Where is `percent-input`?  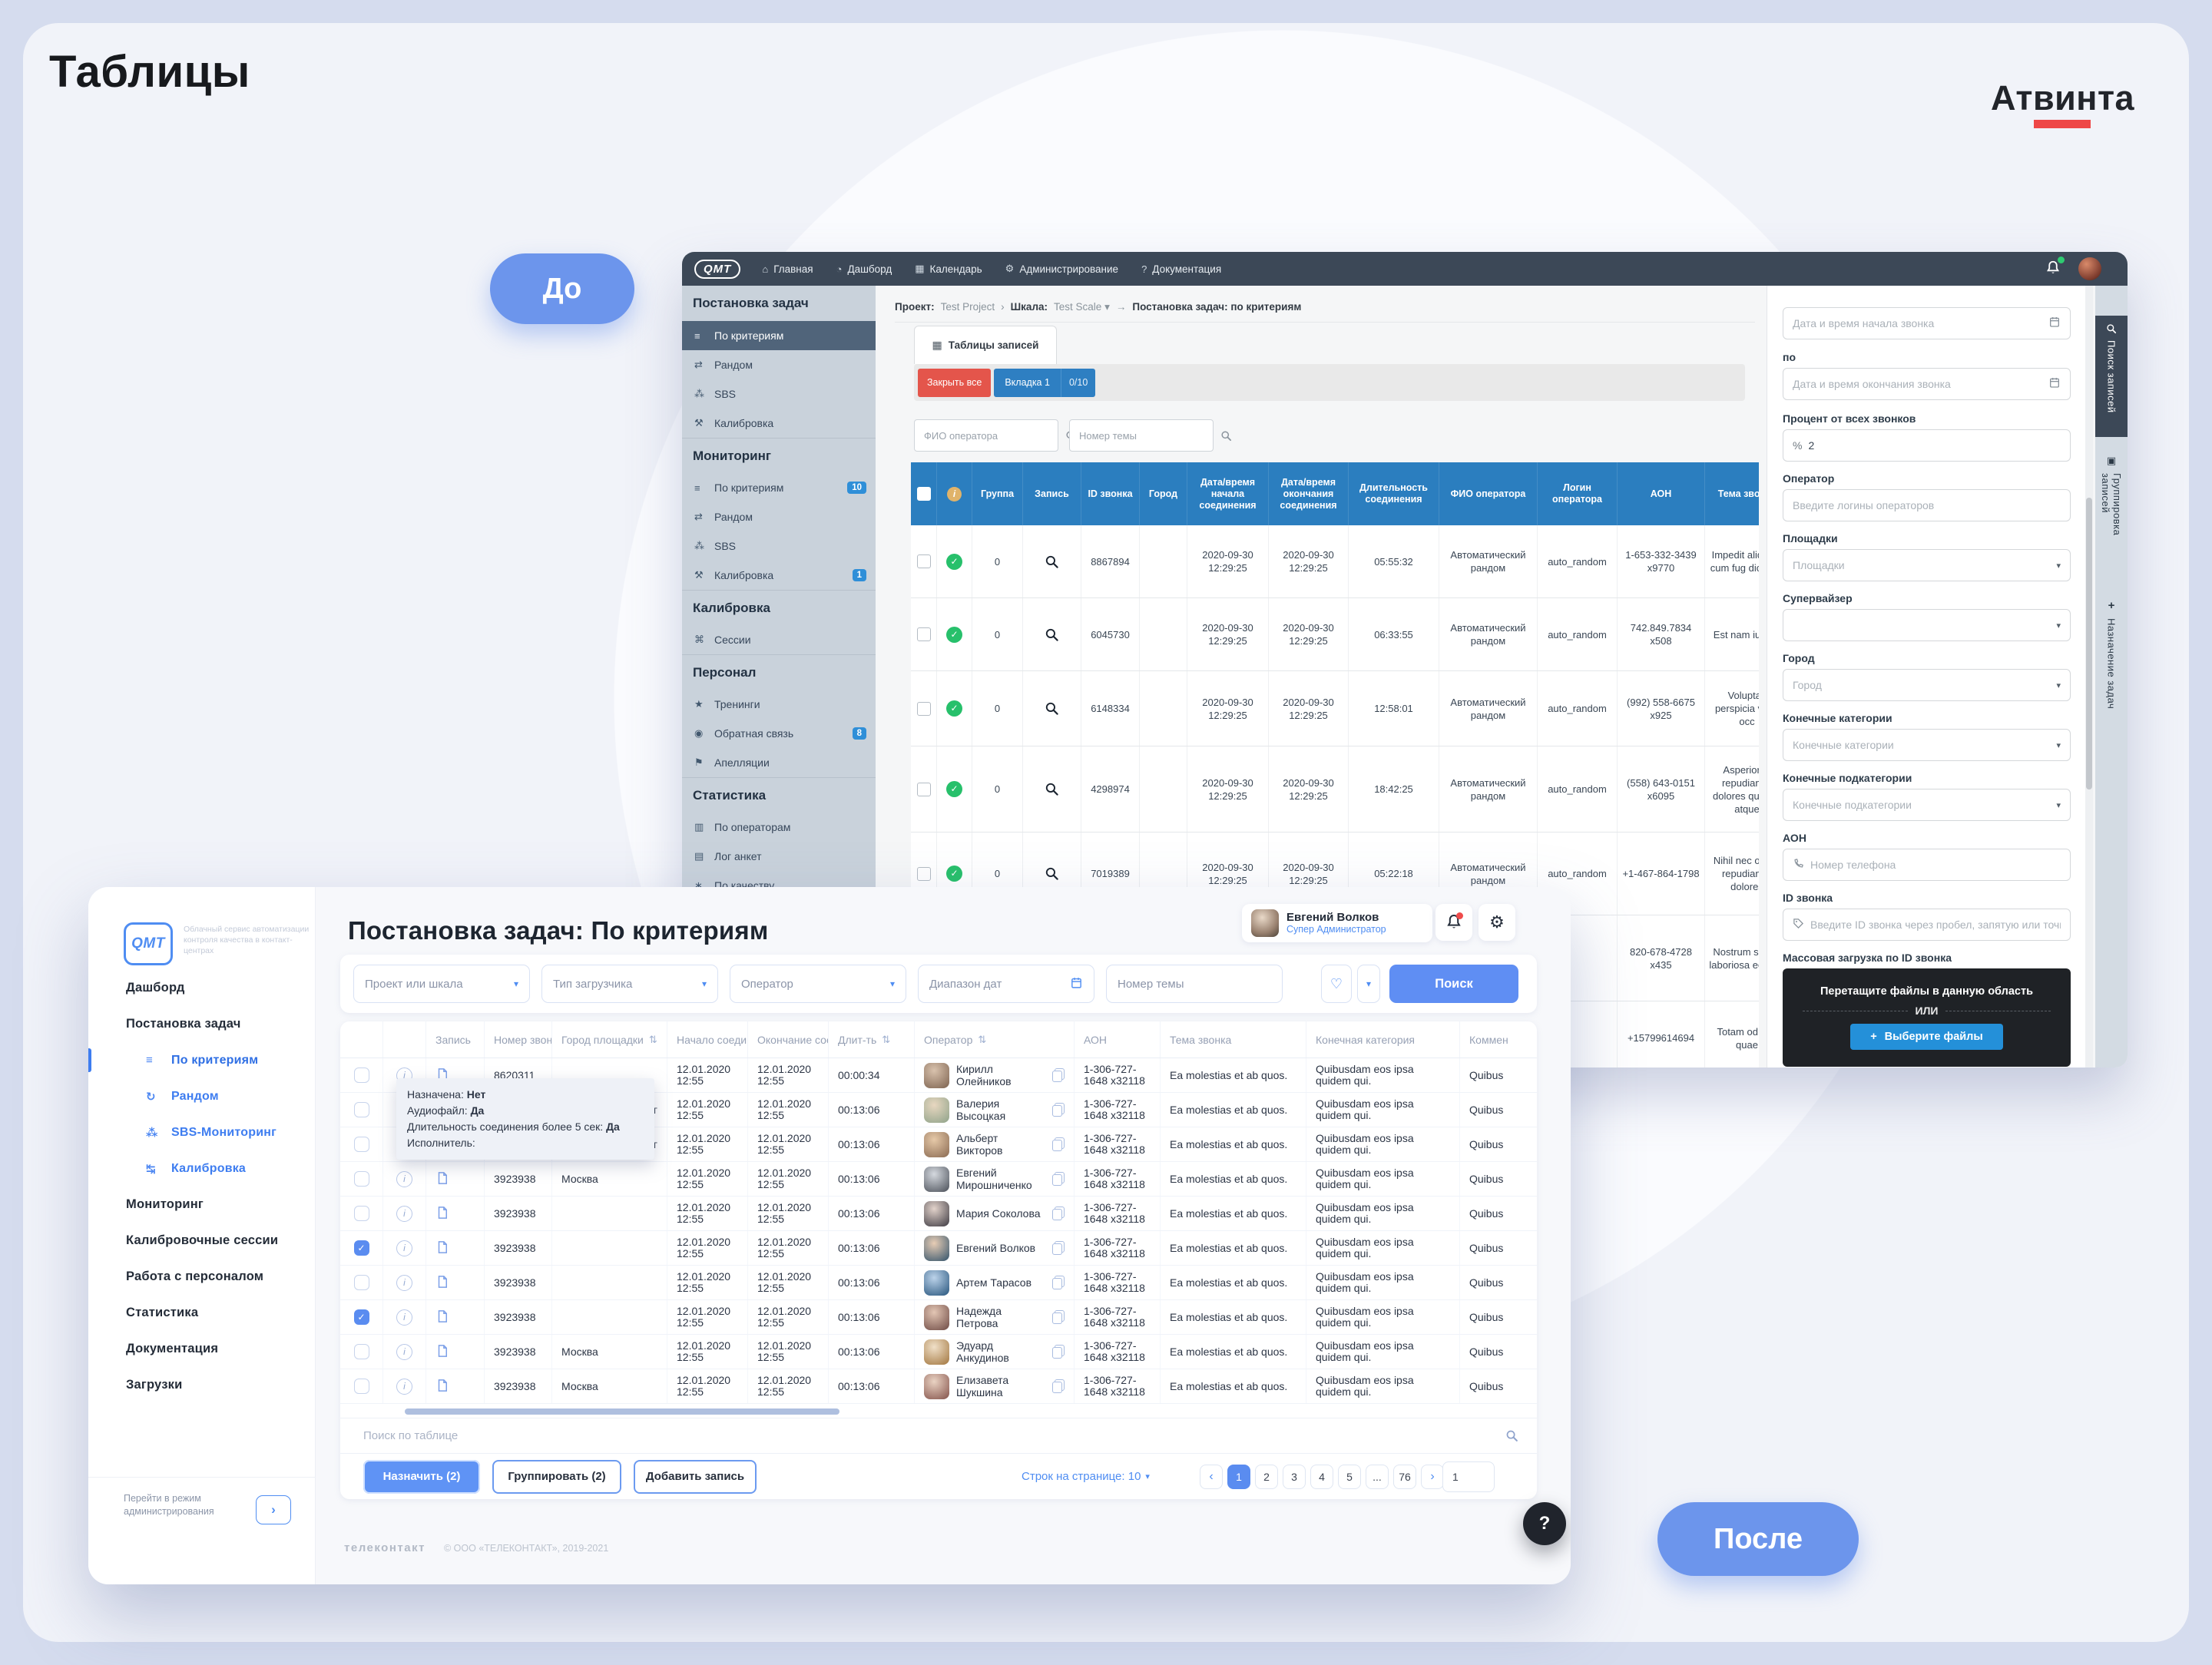 percent-input is located at coordinates (1935, 445).